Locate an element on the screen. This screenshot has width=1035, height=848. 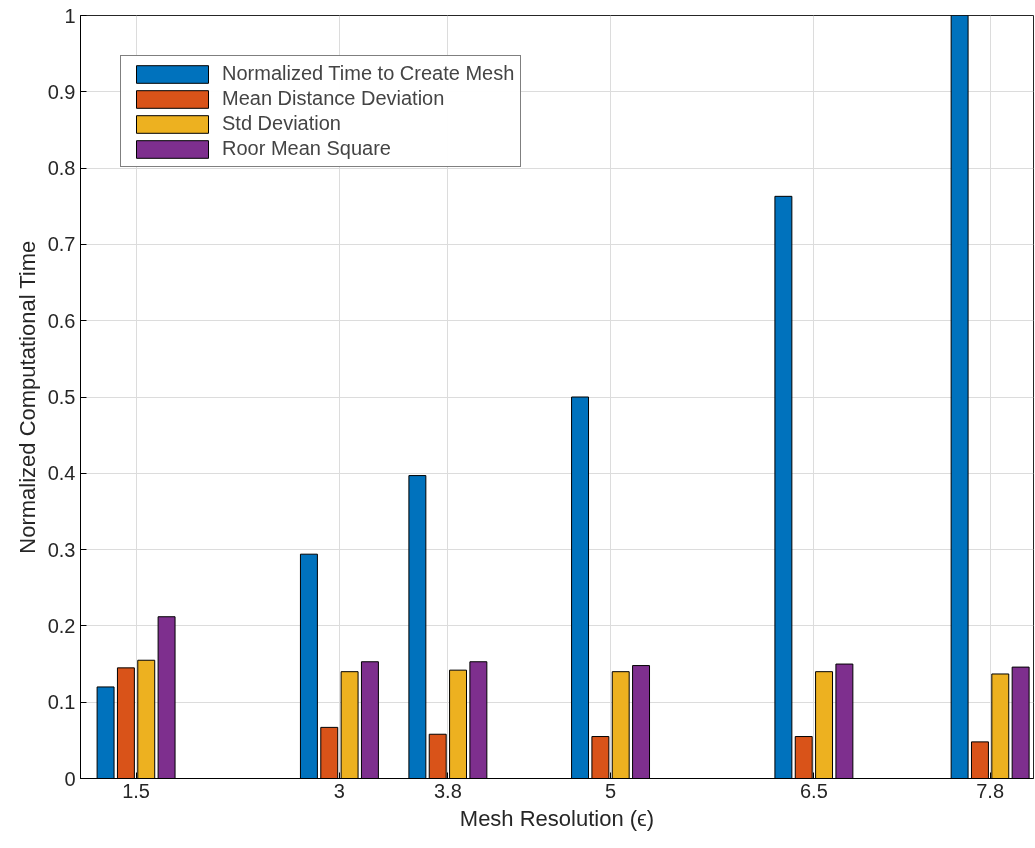
y-axis-title: Normalized Computational Time is located at coordinates (27, 397).